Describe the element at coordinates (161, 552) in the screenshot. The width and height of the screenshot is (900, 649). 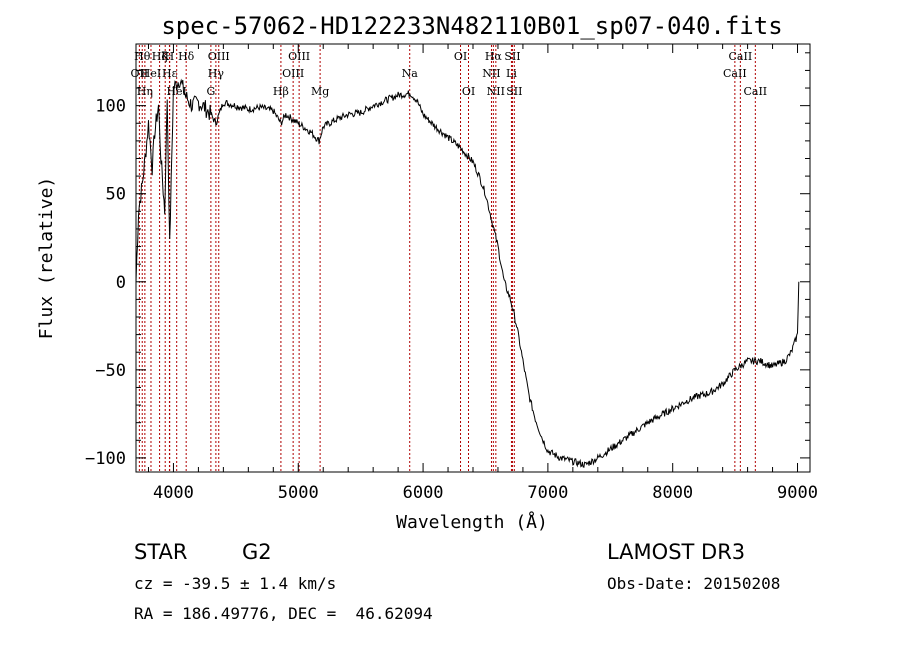
I see `object-type: STAR` at that location.